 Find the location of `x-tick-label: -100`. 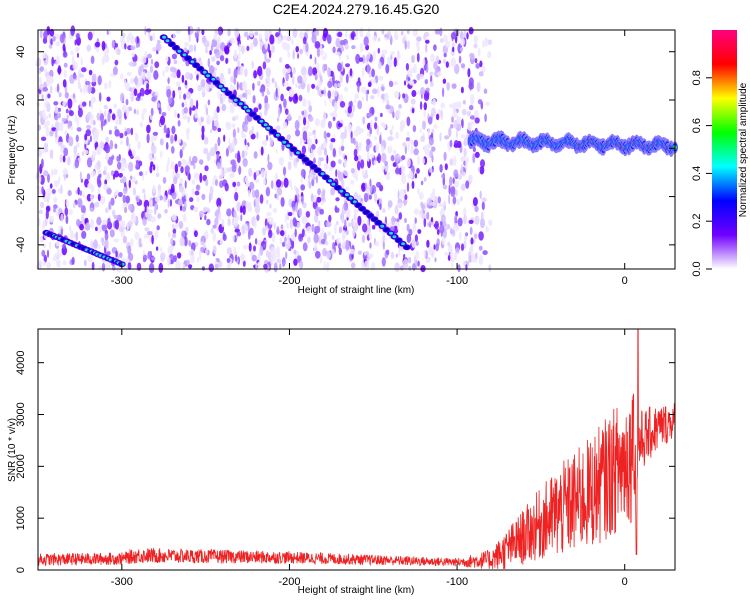

x-tick-label: -100 is located at coordinates (457, 582).